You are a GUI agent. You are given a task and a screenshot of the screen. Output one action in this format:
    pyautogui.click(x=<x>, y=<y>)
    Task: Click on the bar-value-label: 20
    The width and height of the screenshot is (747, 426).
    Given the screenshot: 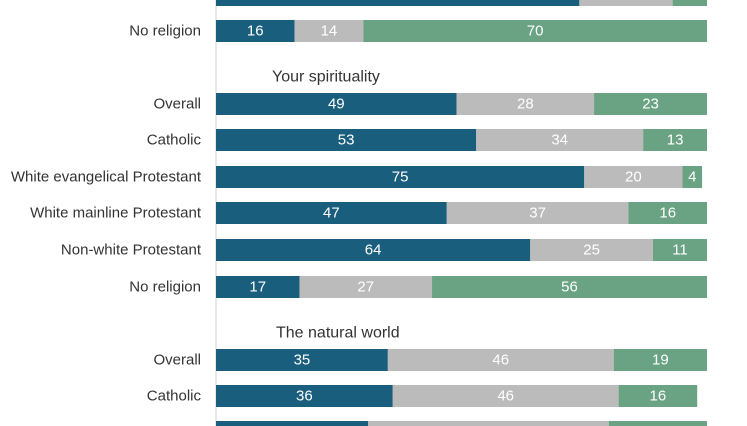 What is the action you would take?
    pyautogui.click(x=633, y=177)
    